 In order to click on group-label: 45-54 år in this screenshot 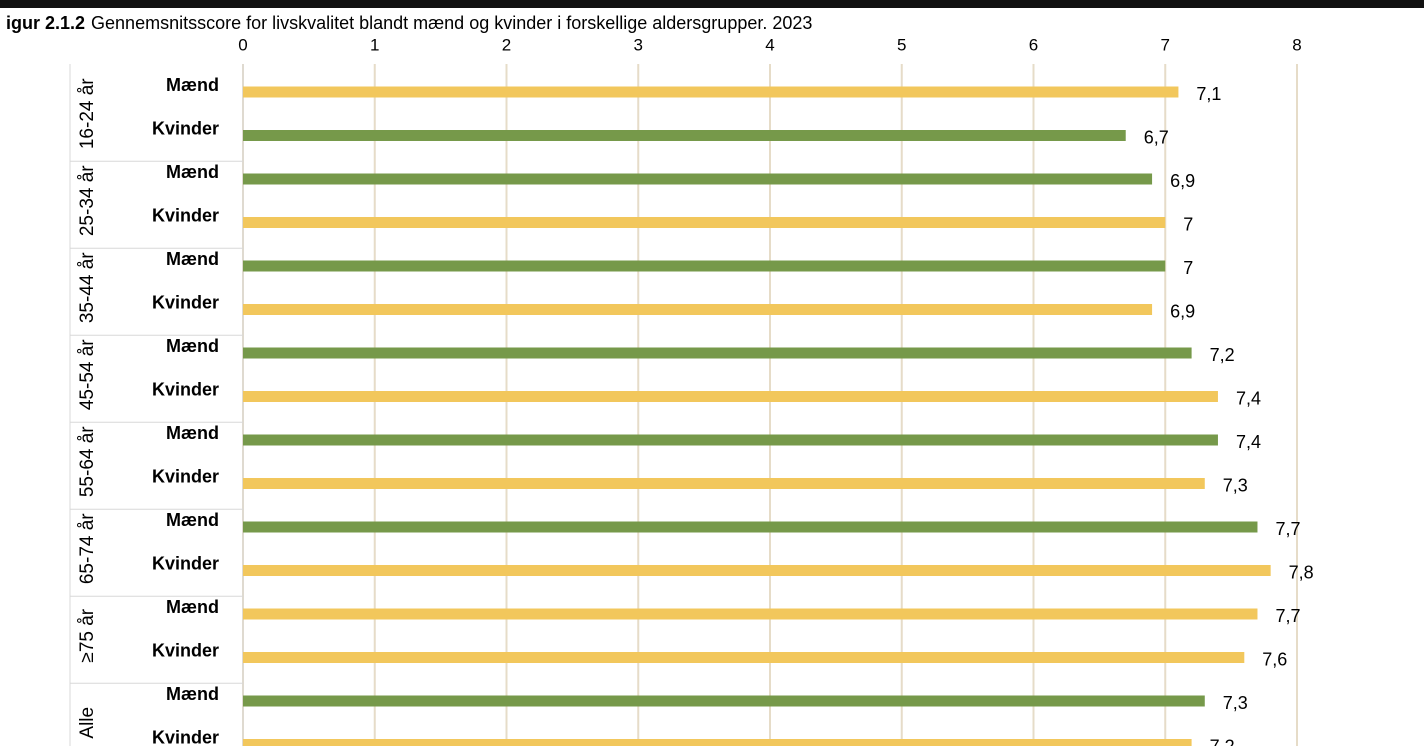, I will do `click(87, 374)`.